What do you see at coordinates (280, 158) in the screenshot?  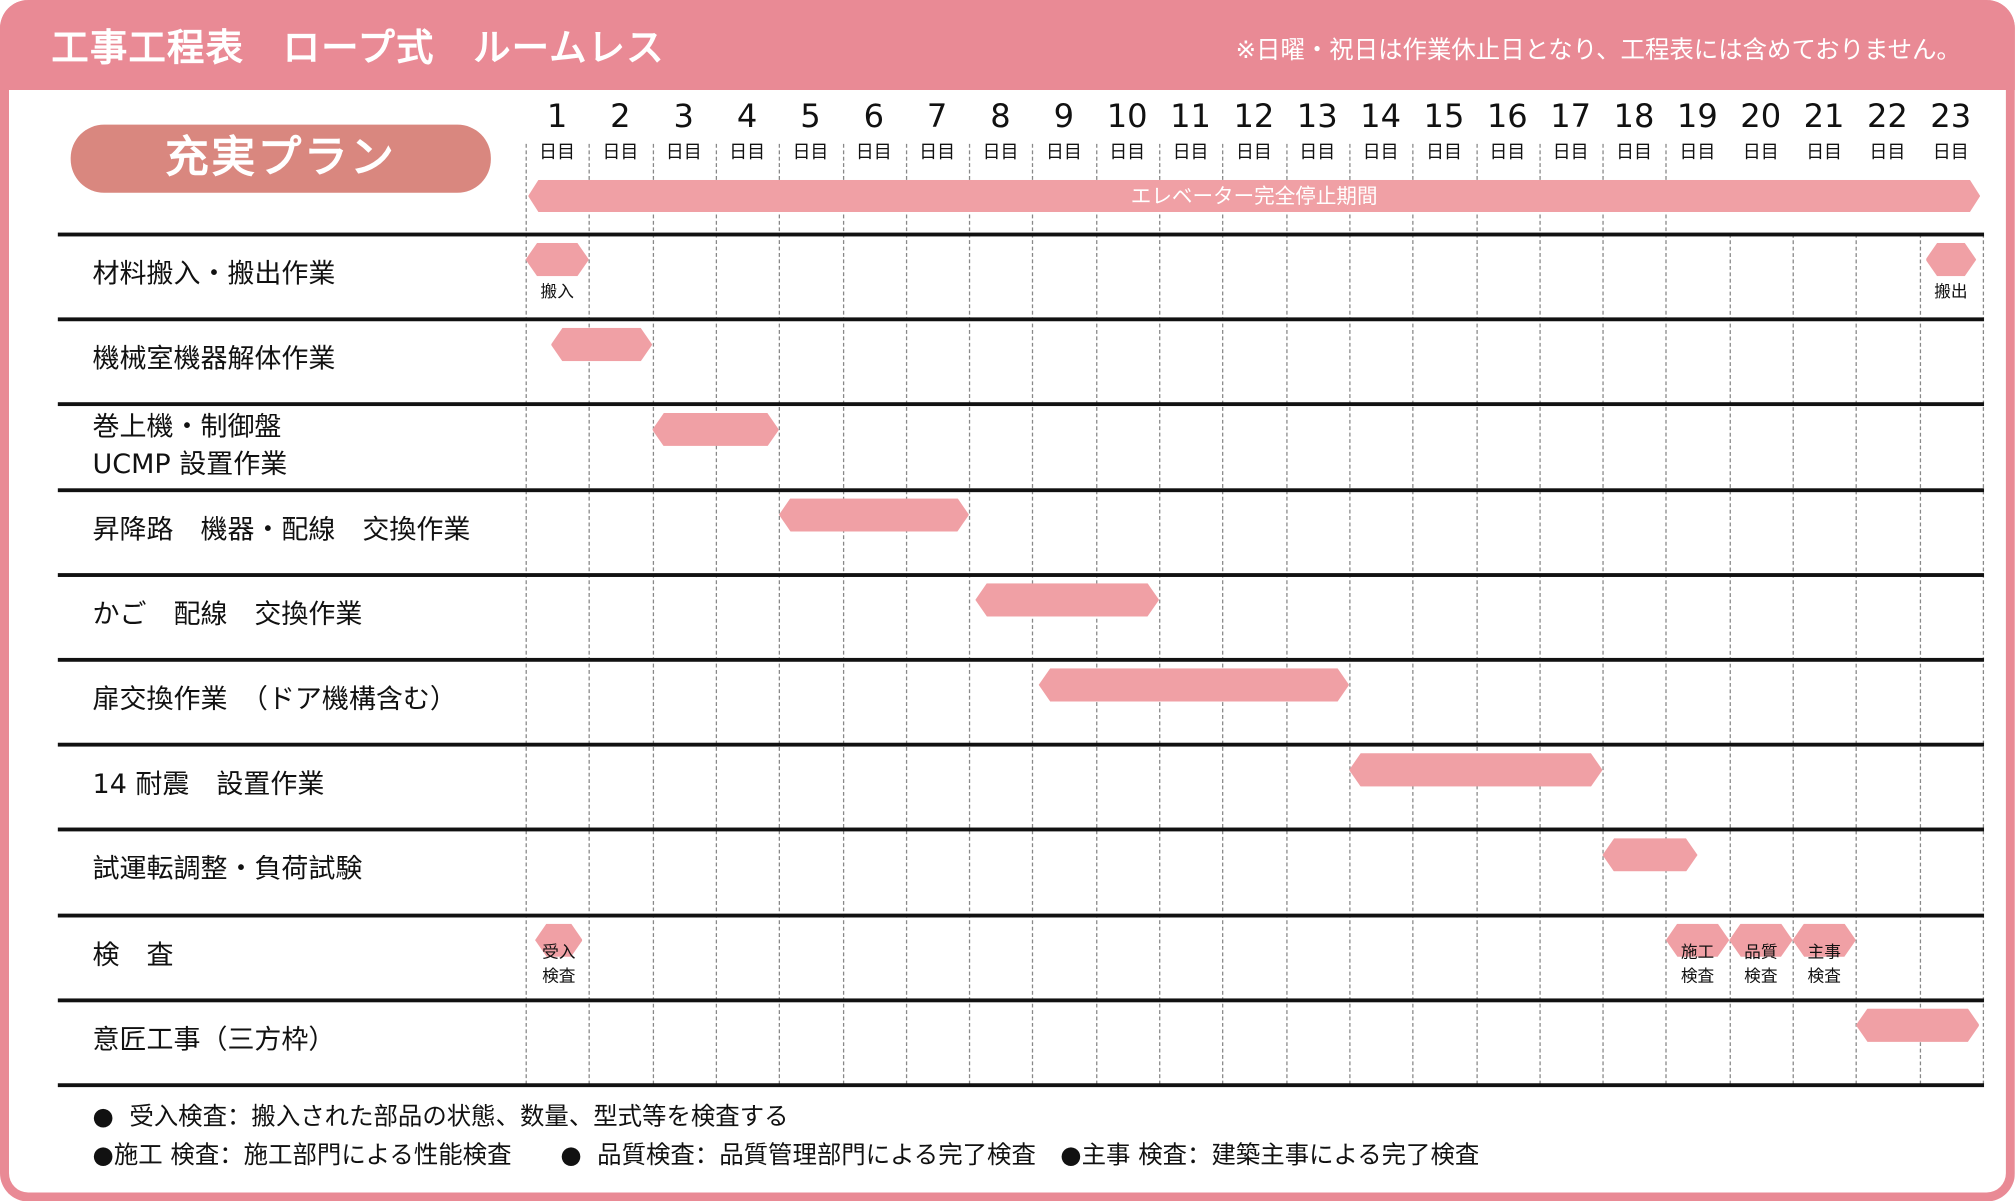 I see `plan-badge: 充実プラン` at bounding box center [280, 158].